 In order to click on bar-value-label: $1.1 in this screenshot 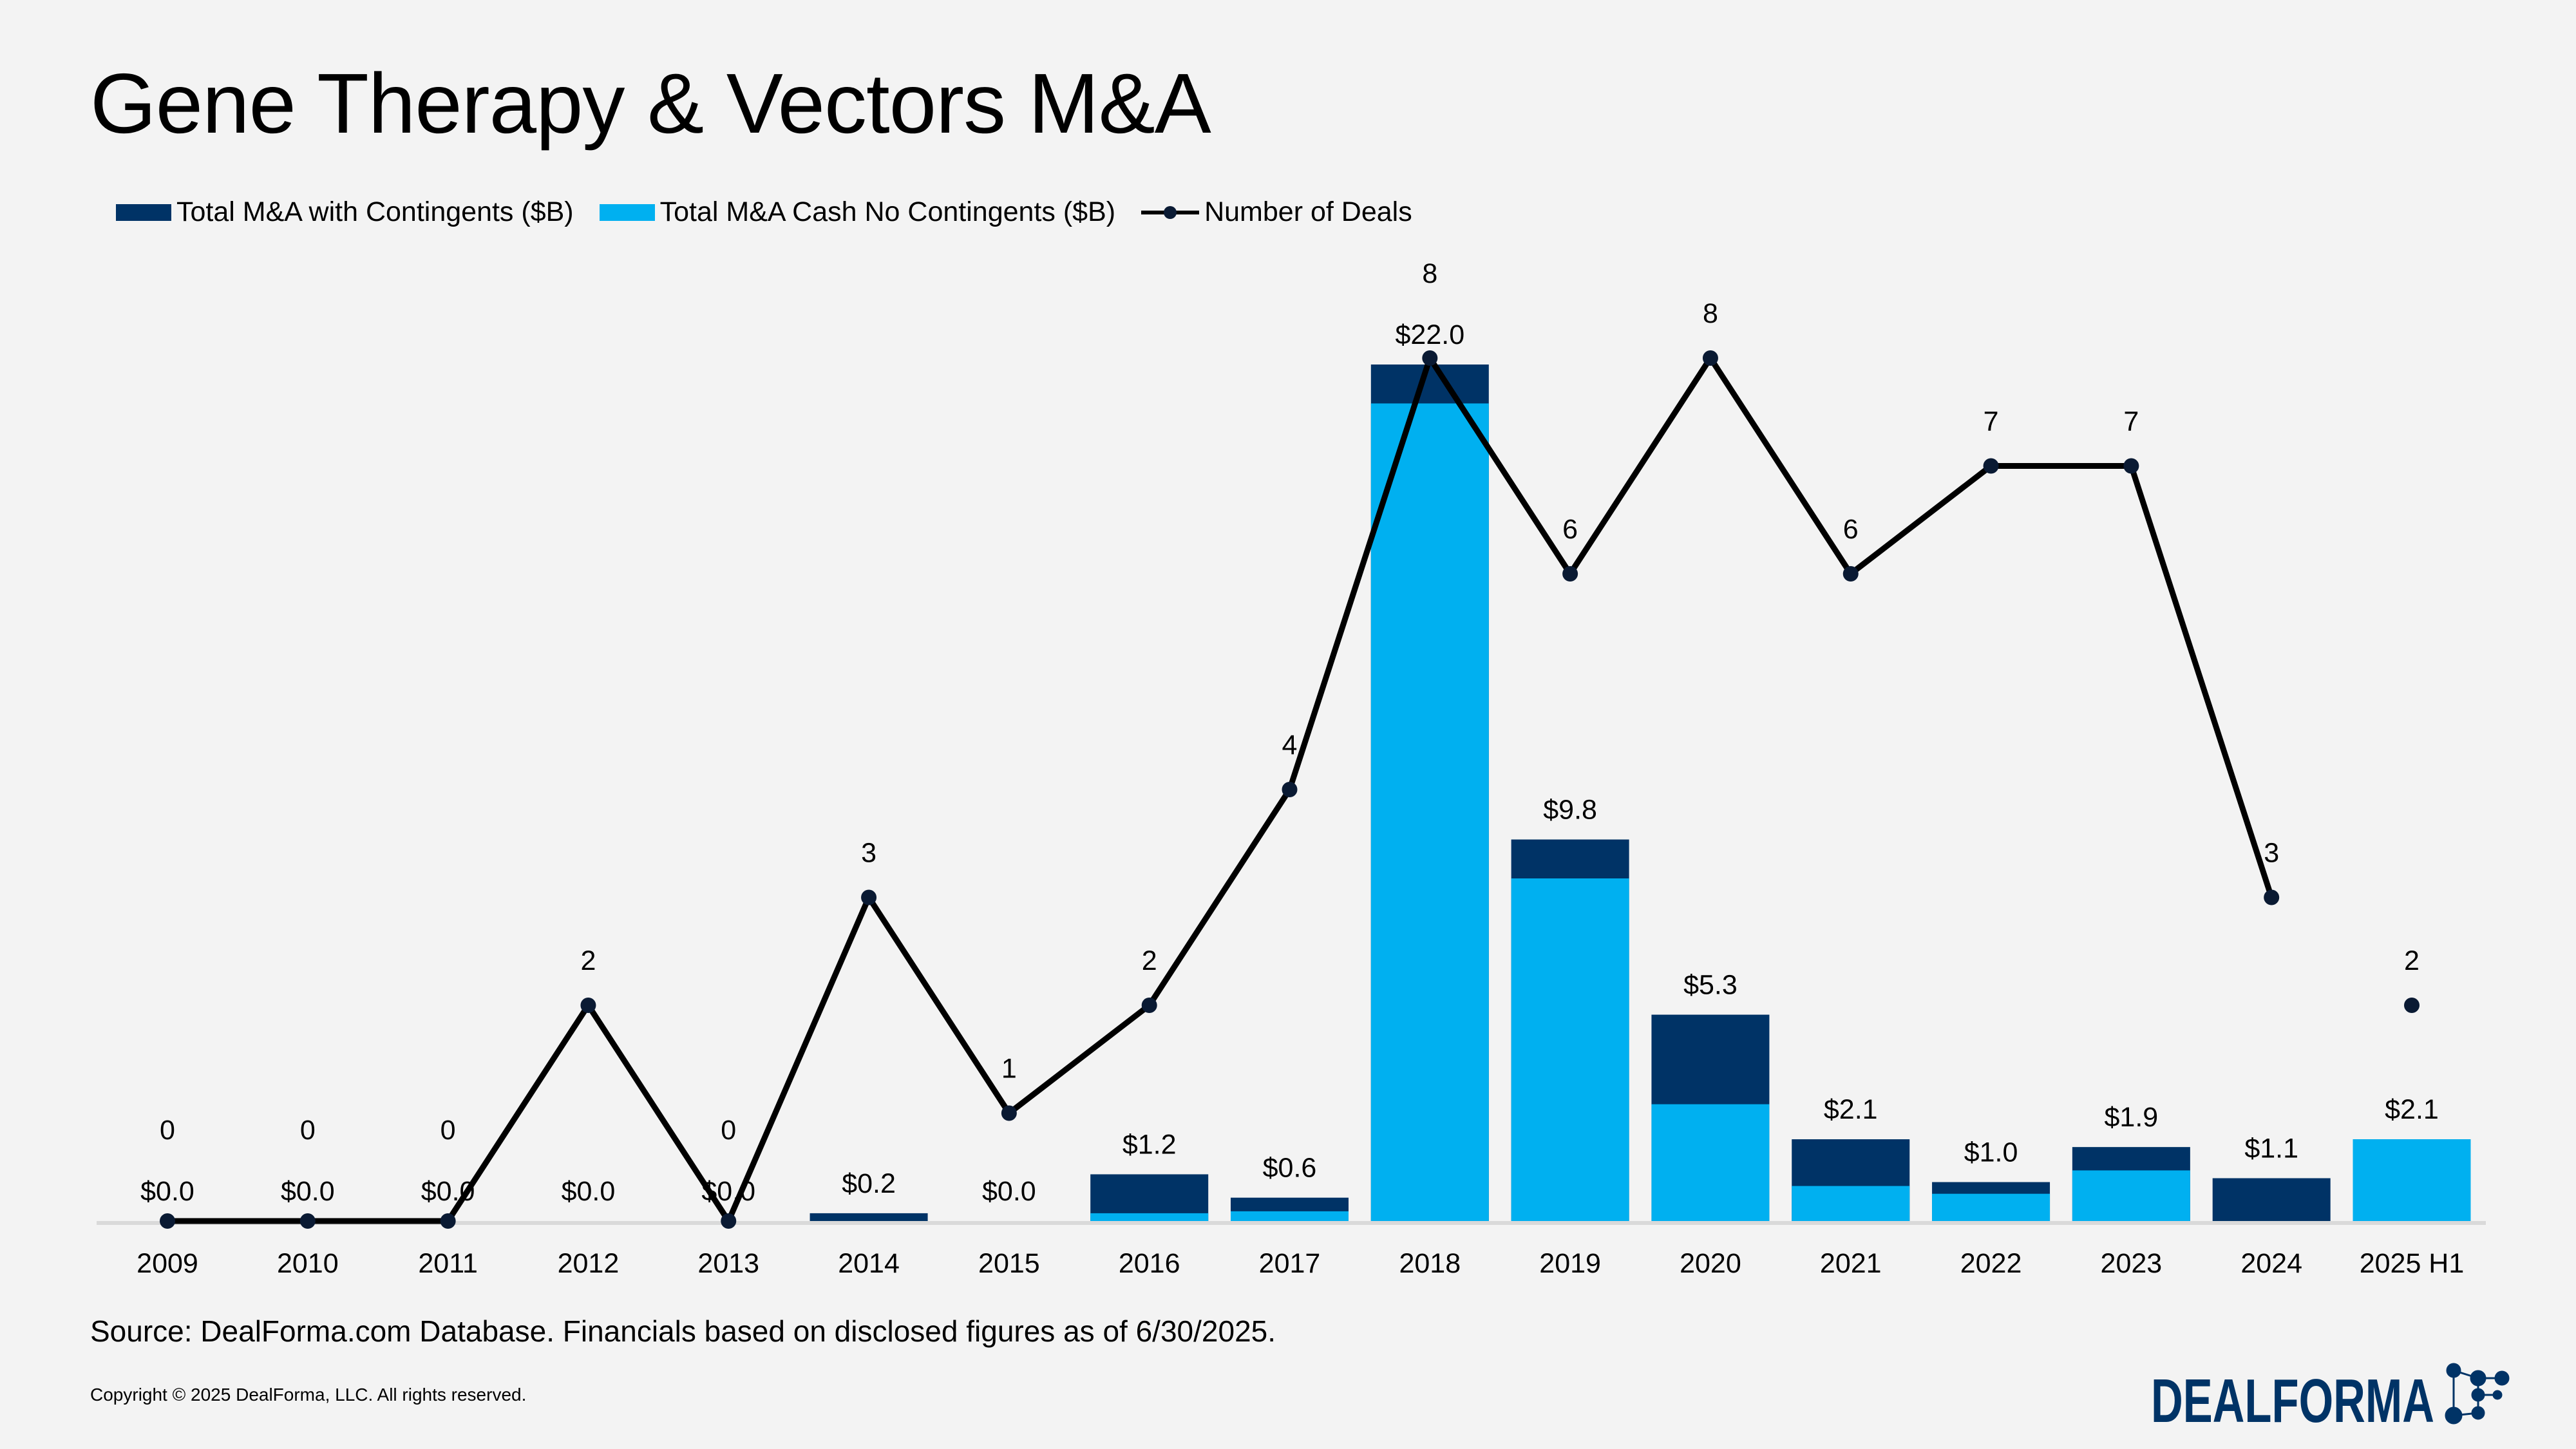, I will do `click(2271, 1148)`.